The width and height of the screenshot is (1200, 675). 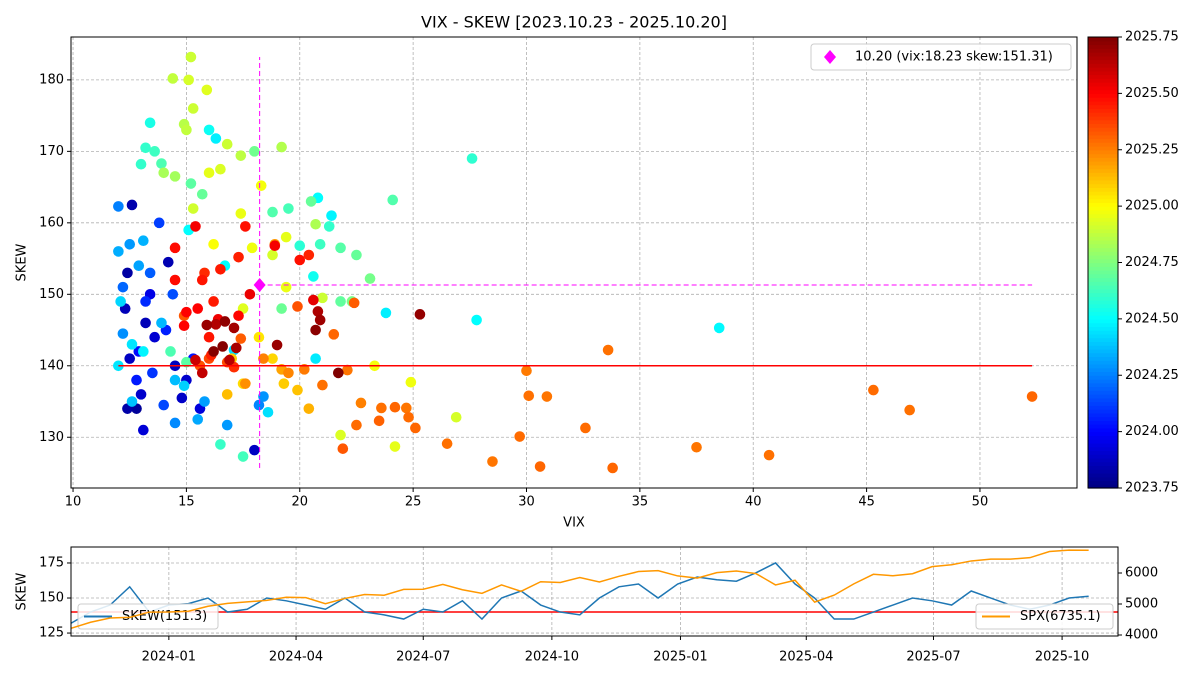 What do you see at coordinates (22, 591) in the screenshot?
I see `y-axis-label: SKEW` at bounding box center [22, 591].